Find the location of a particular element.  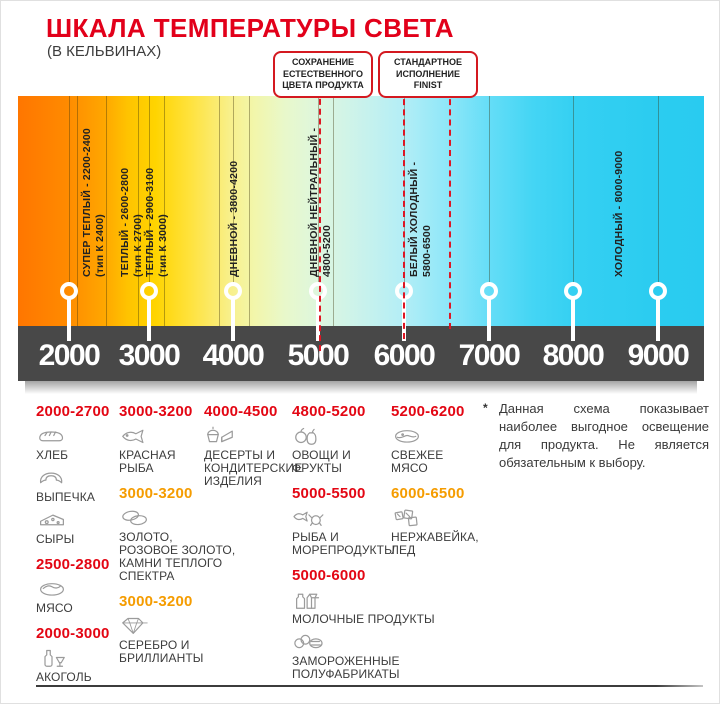

kelvin-tick-label: 8000 is located at coordinates (573, 355).